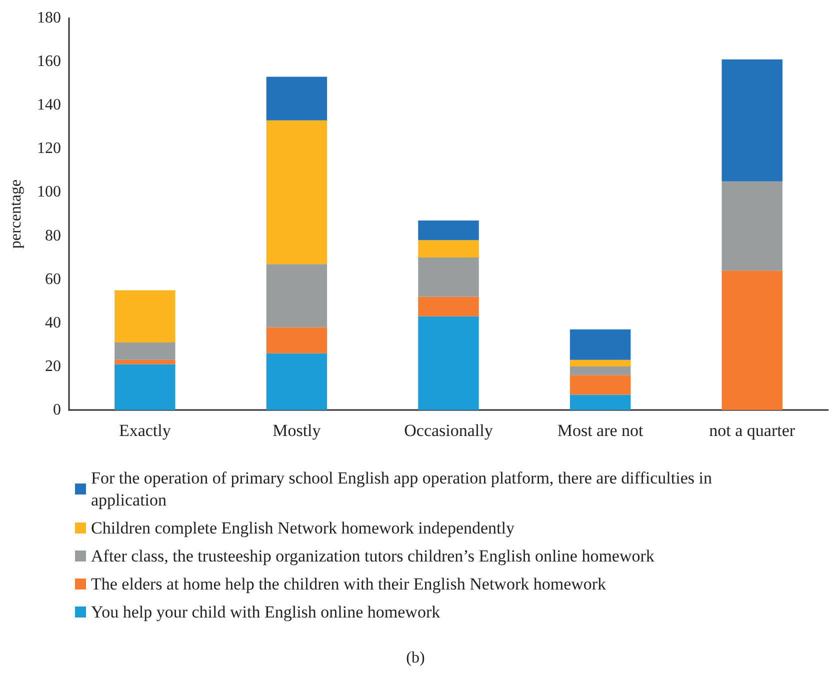  I want to click on y-tick-label: 160, so click(49, 61).